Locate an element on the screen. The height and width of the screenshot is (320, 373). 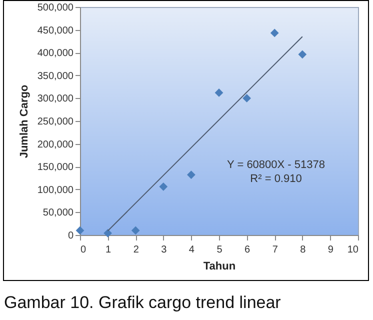
y-tick-label: 250,000 is located at coordinates (55, 122).